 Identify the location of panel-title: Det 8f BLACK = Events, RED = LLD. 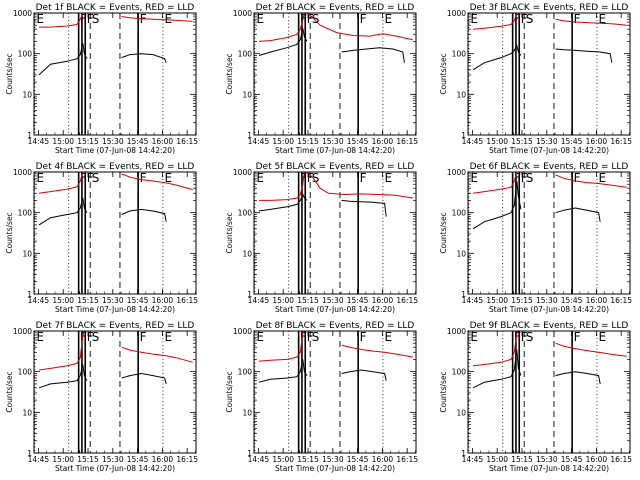
(335, 326).